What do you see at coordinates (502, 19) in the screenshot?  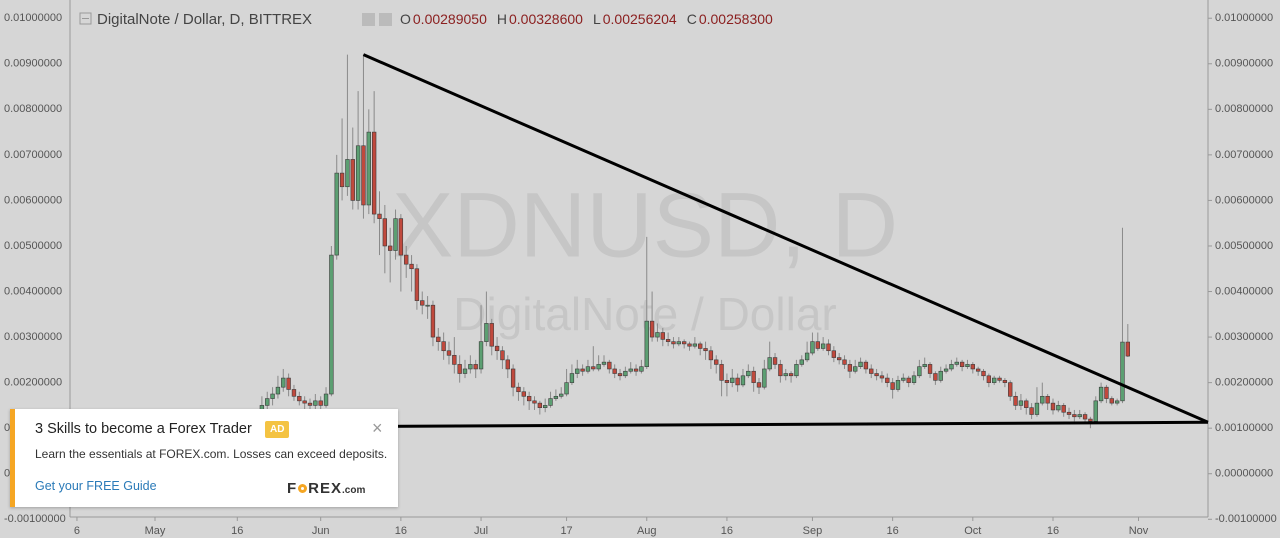 I see `ohlc-key: H` at bounding box center [502, 19].